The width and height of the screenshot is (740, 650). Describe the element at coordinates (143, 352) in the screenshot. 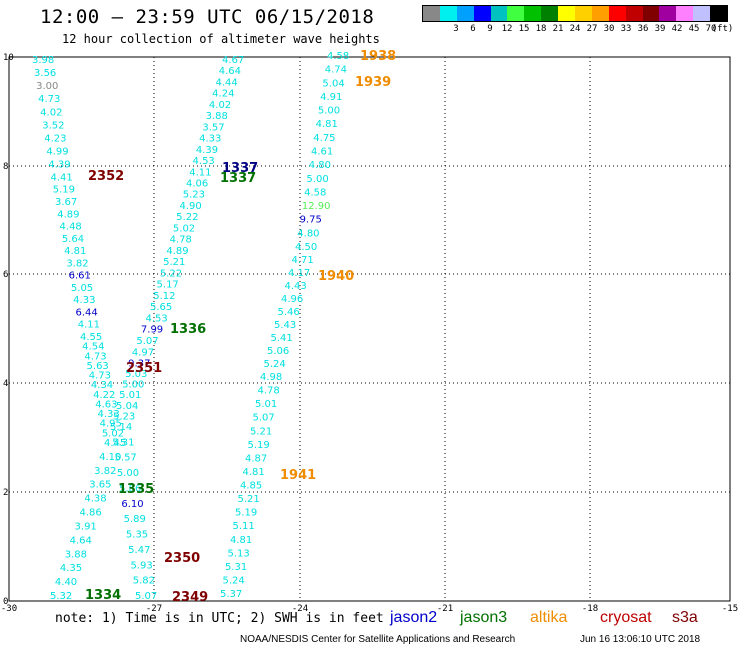

I see `swh-value-track-2: 4.97` at that location.